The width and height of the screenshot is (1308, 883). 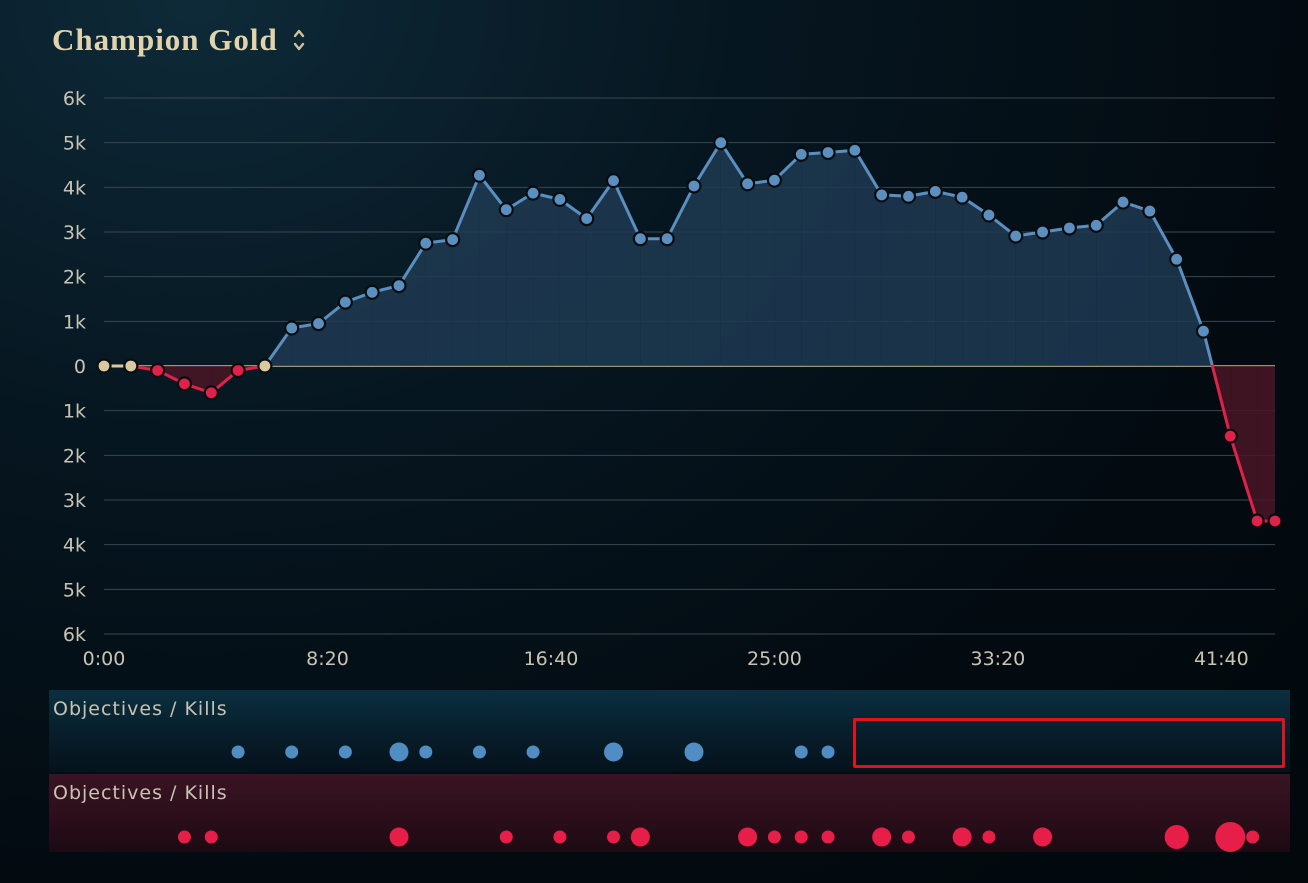 I want to click on x-tick-label: 33:20, so click(x=998, y=659).